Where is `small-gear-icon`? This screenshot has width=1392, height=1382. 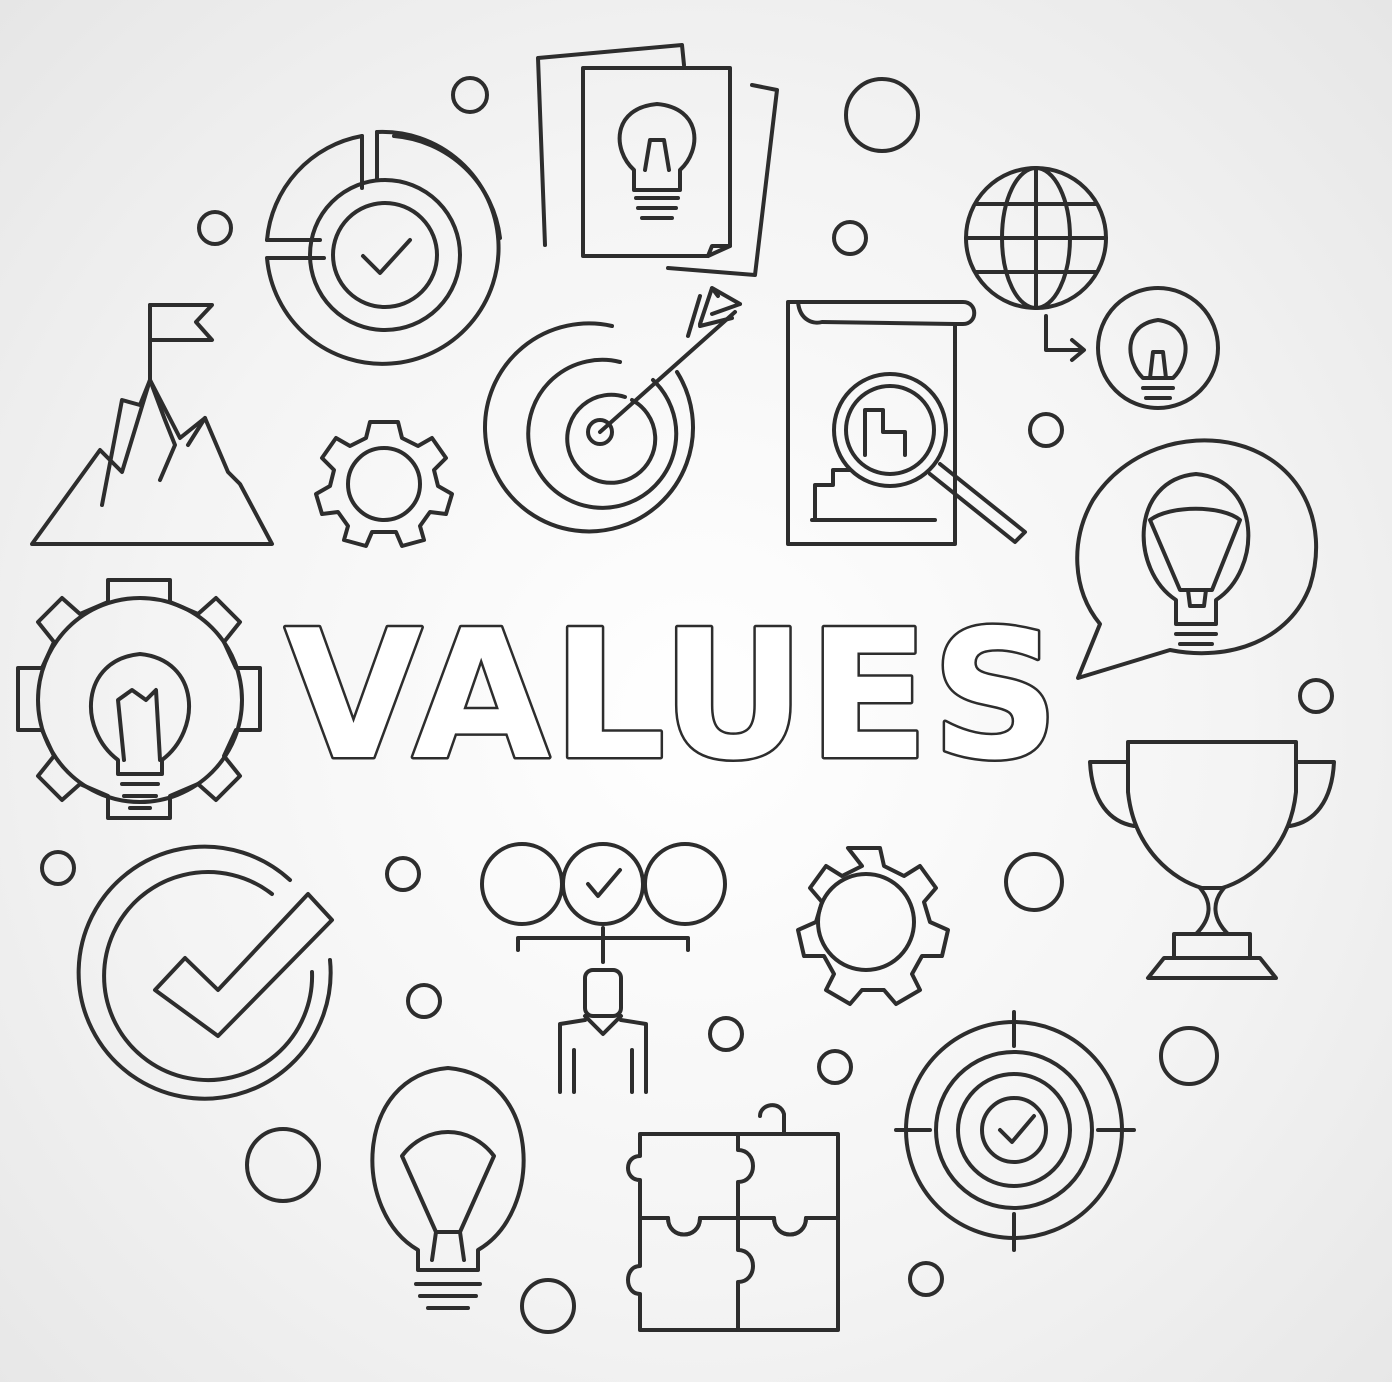 small-gear-icon is located at coordinates (384, 484).